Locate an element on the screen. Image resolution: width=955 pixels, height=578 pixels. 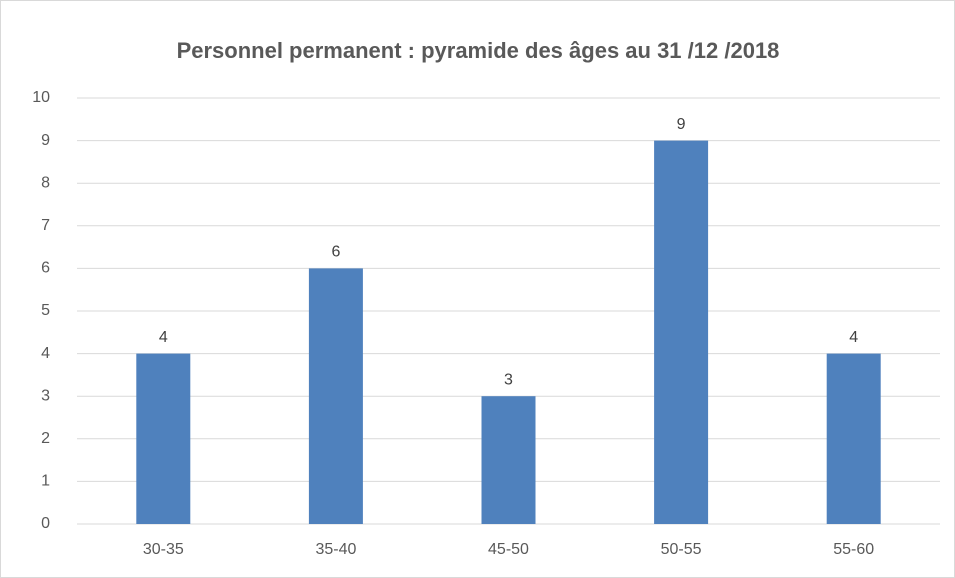
data-label: 3 is located at coordinates (508, 379).